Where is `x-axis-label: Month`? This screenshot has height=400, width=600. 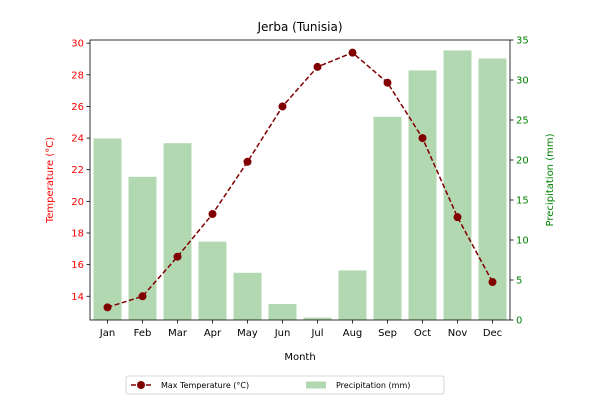
x-axis-label: Month is located at coordinates (299, 357).